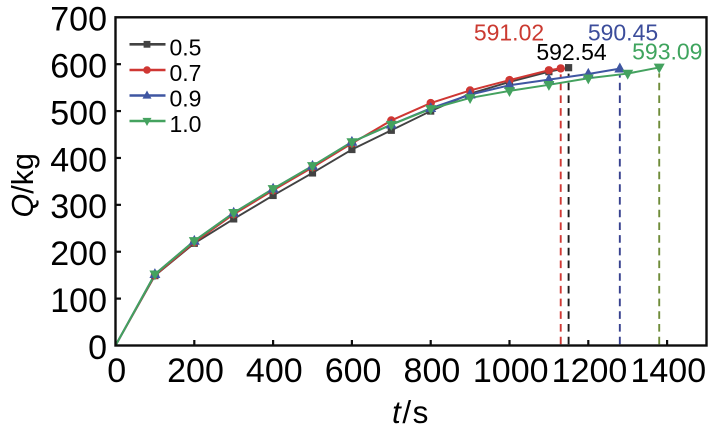 The width and height of the screenshot is (718, 434). Describe the element at coordinates (186, 99) in the screenshot. I see `svg-text: 0.9` at that location.